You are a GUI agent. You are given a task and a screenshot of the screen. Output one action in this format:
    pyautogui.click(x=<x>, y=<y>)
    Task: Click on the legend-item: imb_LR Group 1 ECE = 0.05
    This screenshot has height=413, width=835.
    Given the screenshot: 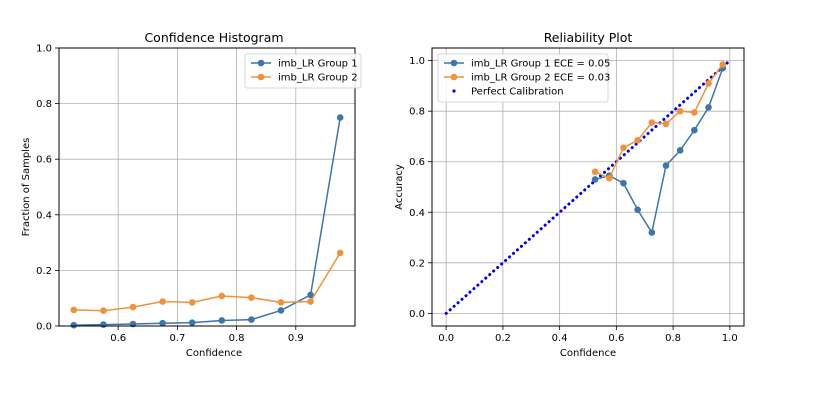 What is the action you would take?
    pyautogui.click(x=527, y=64)
    